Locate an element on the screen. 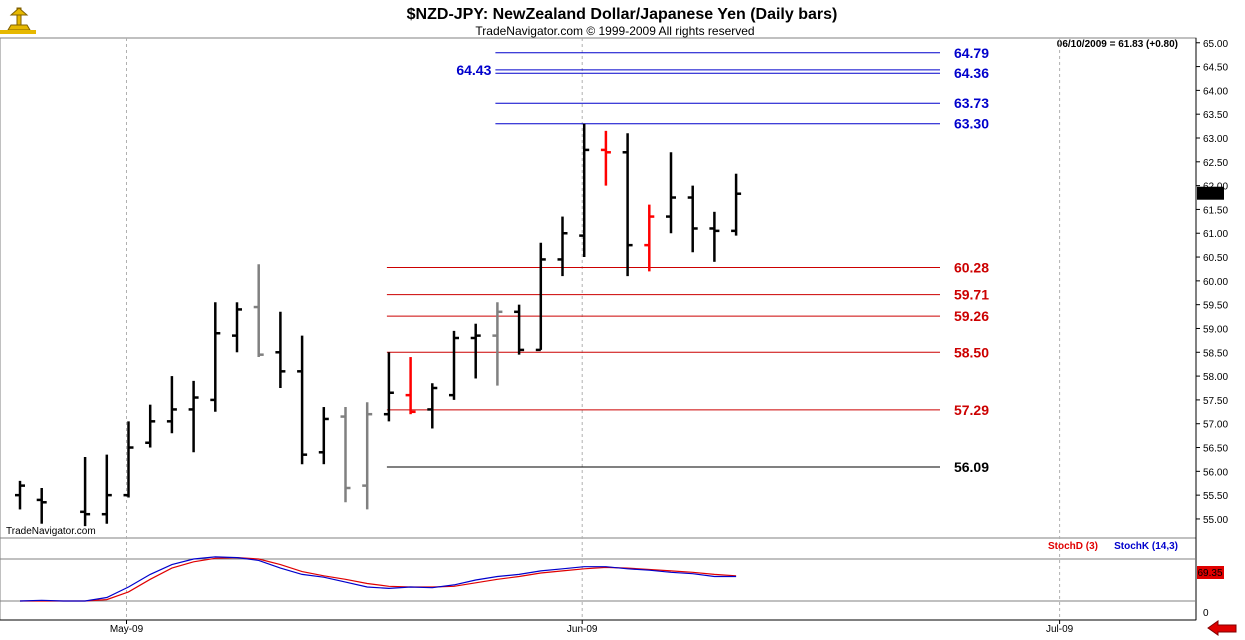 This screenshot has height=640, width=1245. indicator-value-label: 69.35 is located at coordinates (1209, 573).